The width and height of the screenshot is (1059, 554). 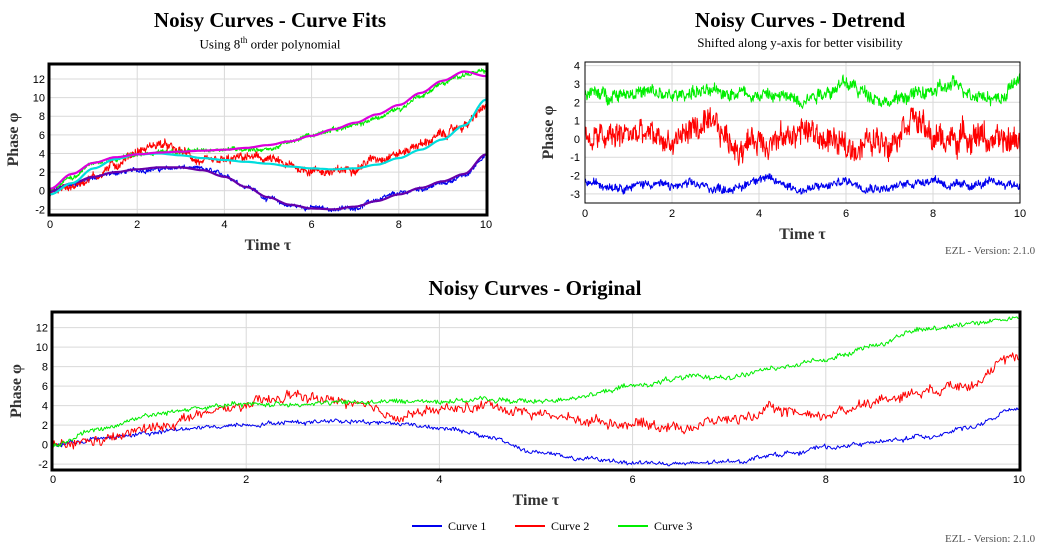 What do you see at coordinates (45, 446) in the screenshot?
I see `original-ytick-label: 0` at bounding box center [45, 446].